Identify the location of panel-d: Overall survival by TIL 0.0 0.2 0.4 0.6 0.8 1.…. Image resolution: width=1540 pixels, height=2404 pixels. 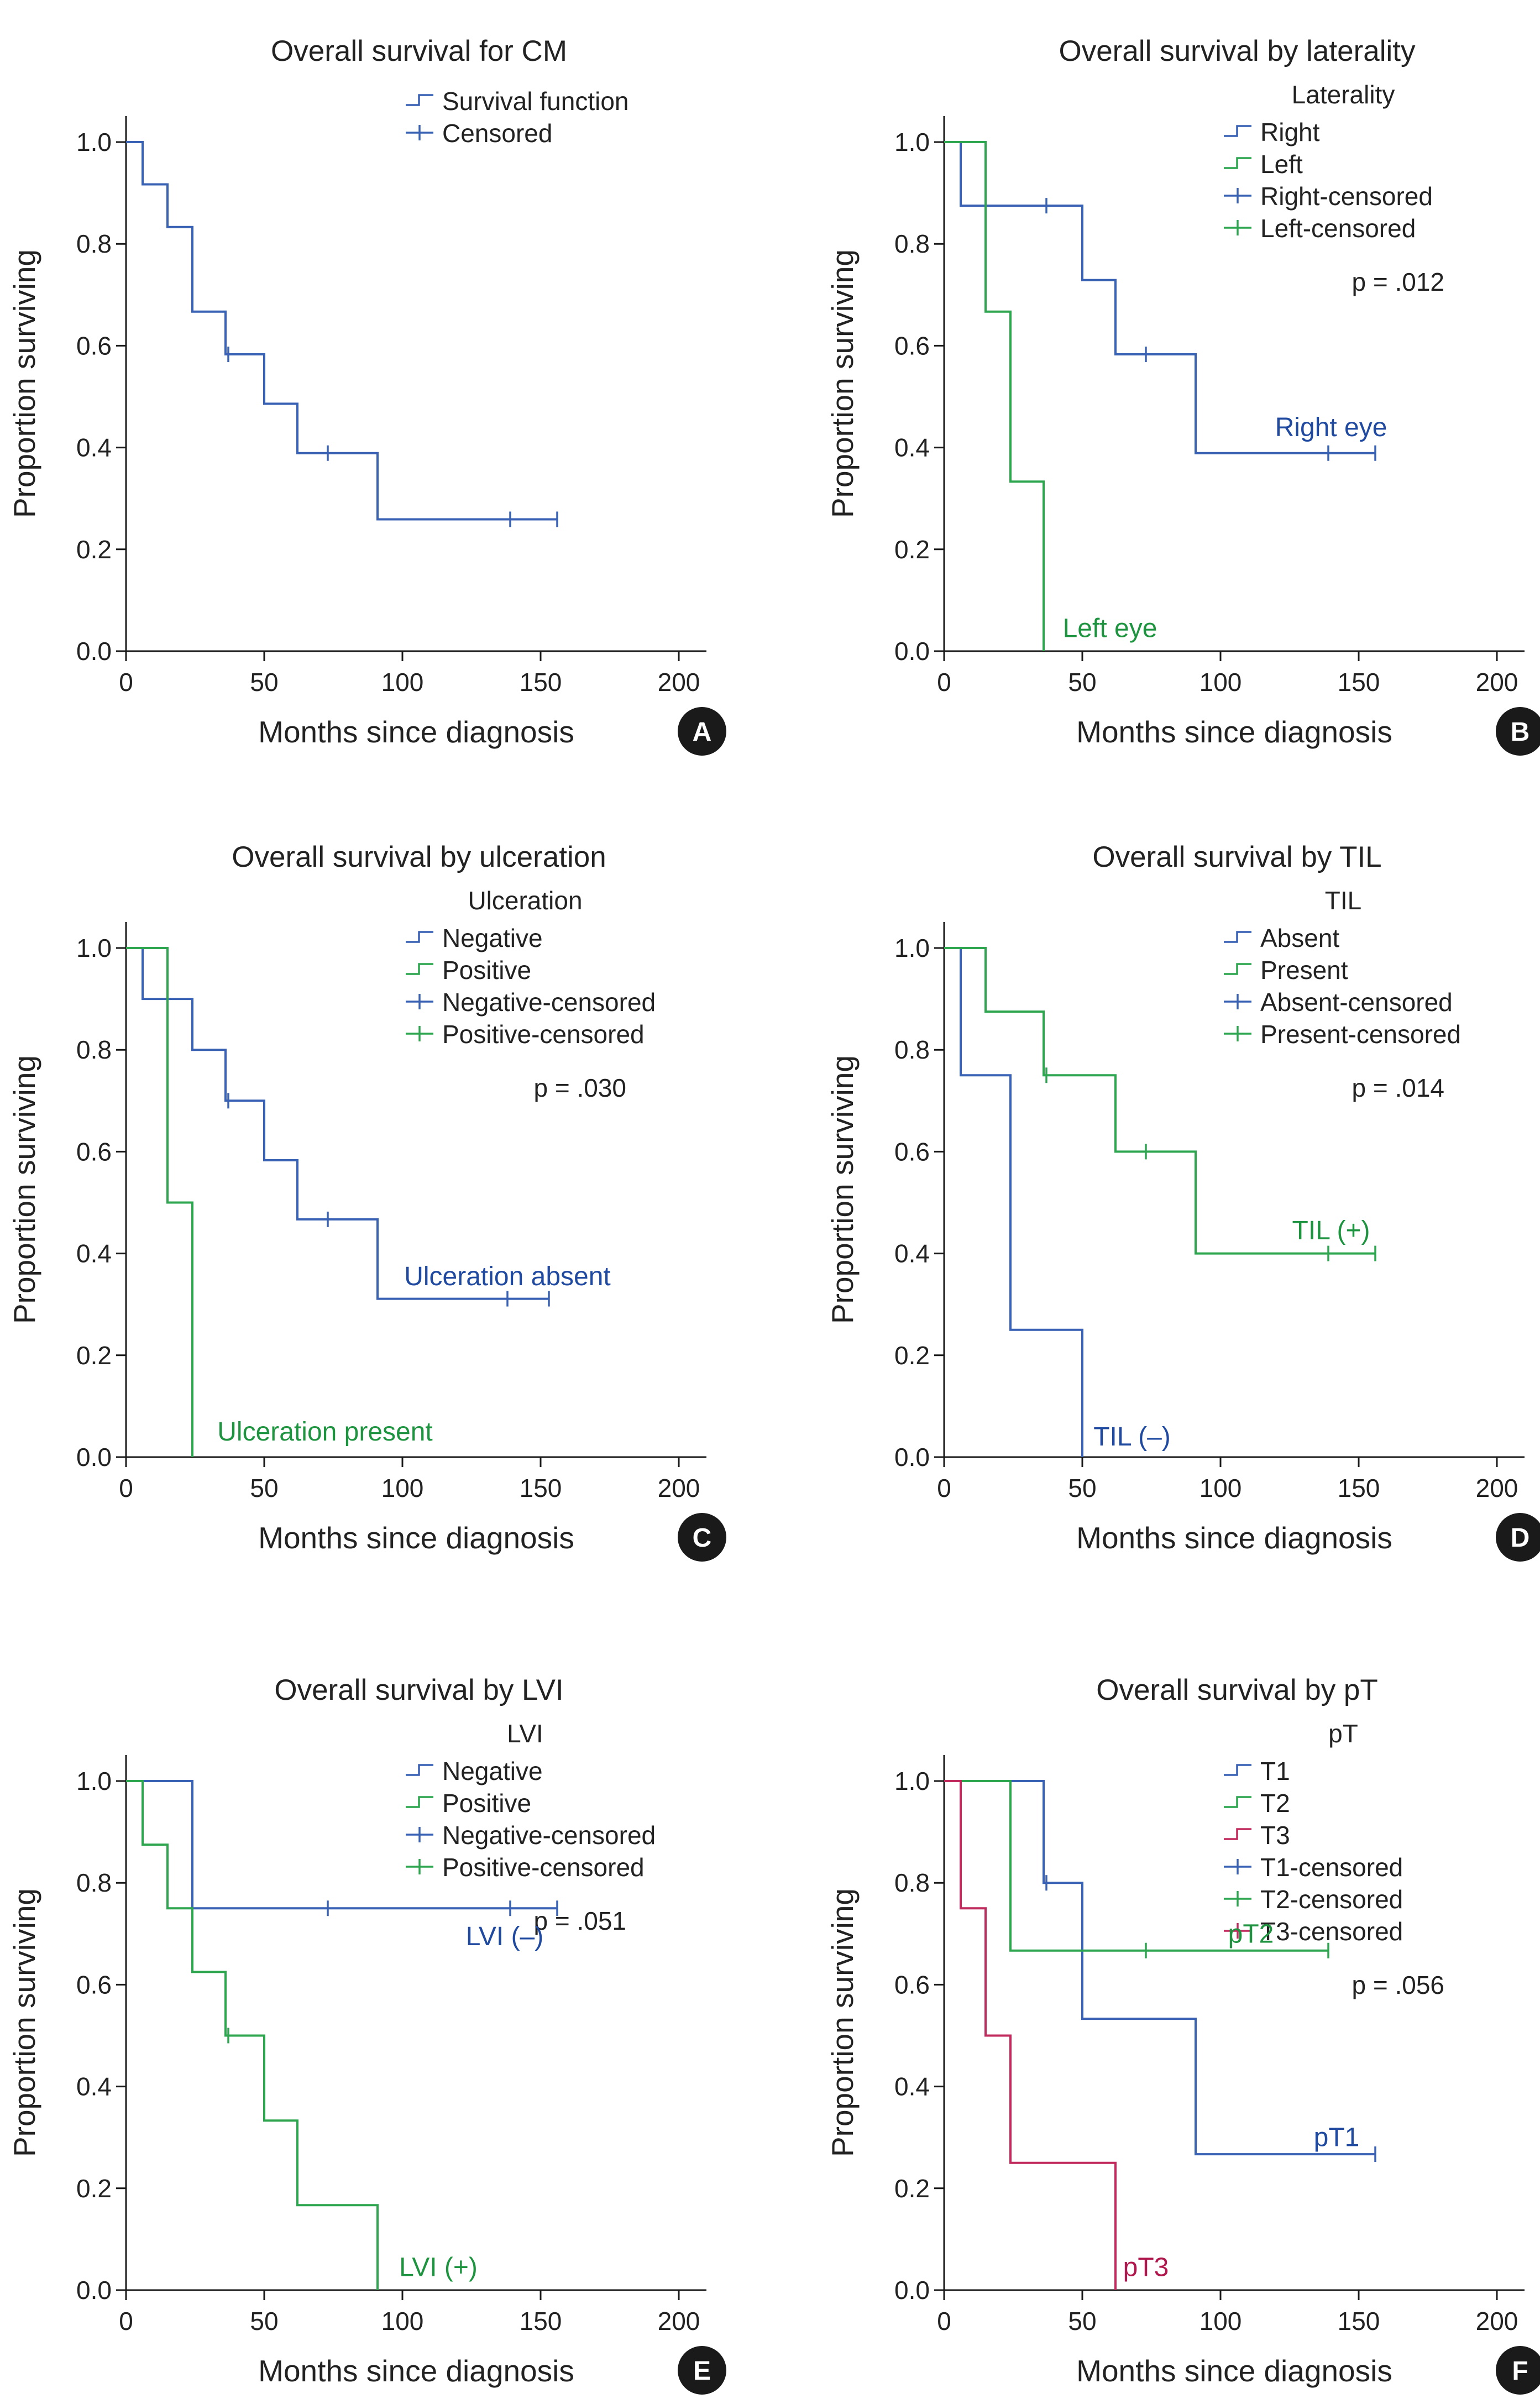
(1182, 1201).